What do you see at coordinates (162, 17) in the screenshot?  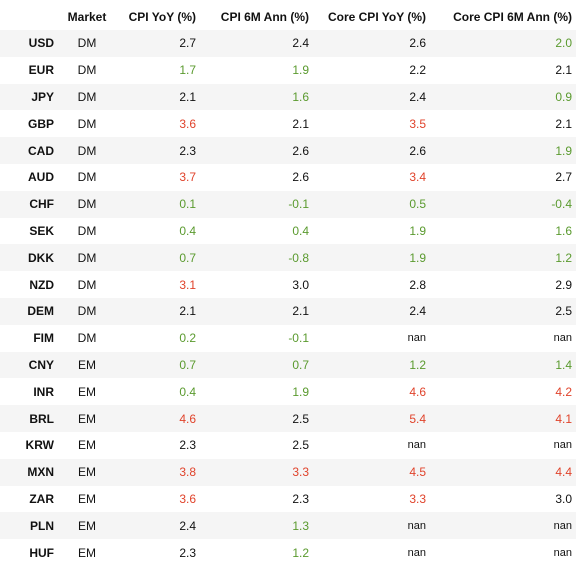 I see `header-cpi-yoy: CPI YoY (%)` at bounding box center [162, 17].